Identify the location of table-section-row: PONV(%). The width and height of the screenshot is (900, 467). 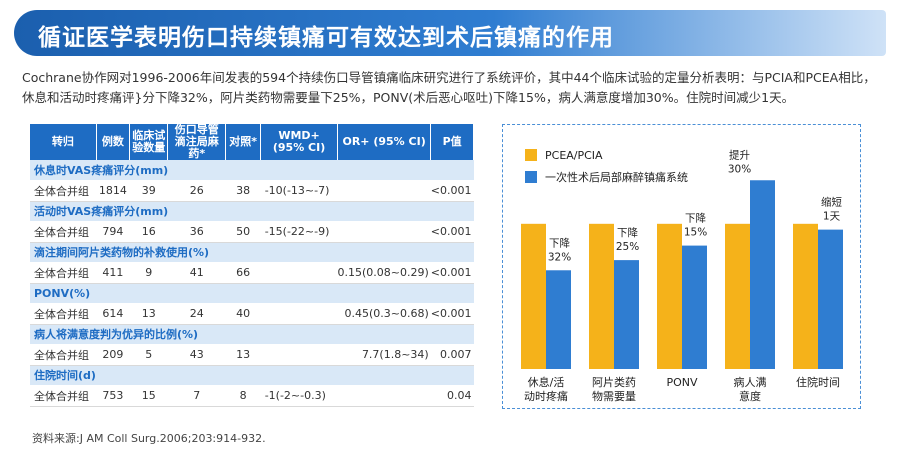
(252, 293).